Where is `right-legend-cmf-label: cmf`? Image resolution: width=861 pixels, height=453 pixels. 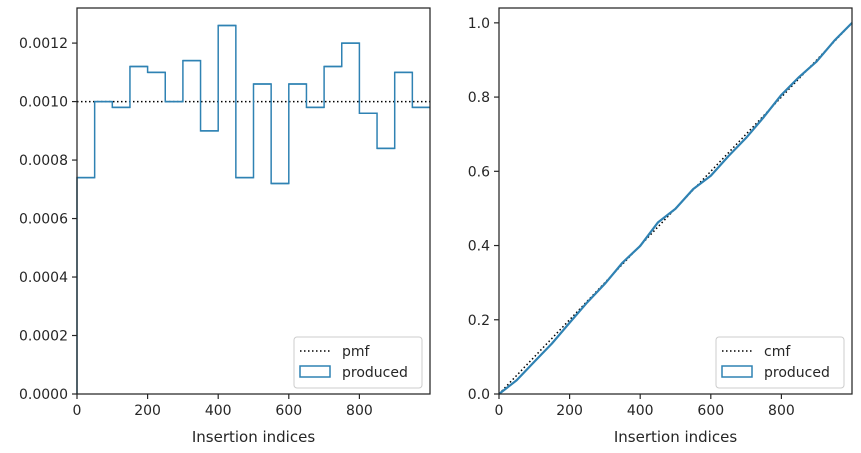 right-legend-cmf-label: cmf is located at coordinates (777, 352).